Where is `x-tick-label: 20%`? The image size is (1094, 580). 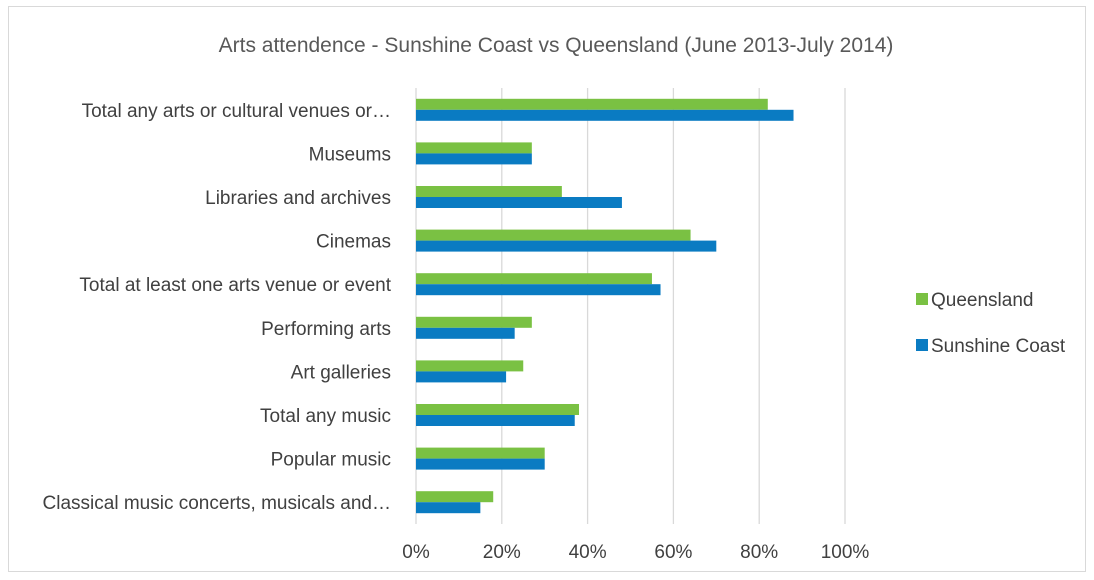
x-tick-label: 20% is located at coordinates (502, 552).